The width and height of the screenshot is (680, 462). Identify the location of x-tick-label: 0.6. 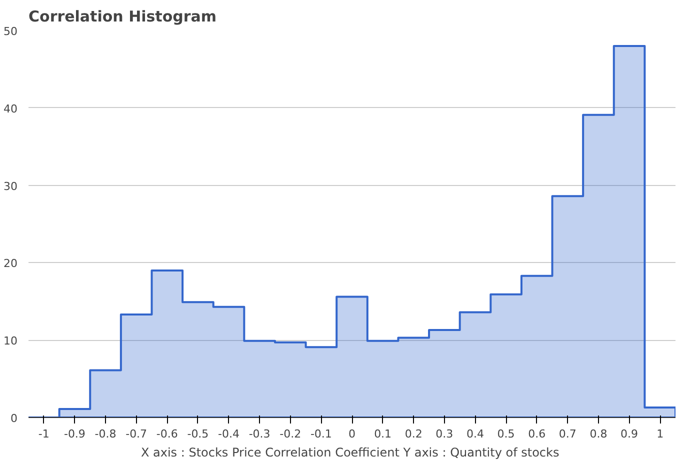
(537, 434).